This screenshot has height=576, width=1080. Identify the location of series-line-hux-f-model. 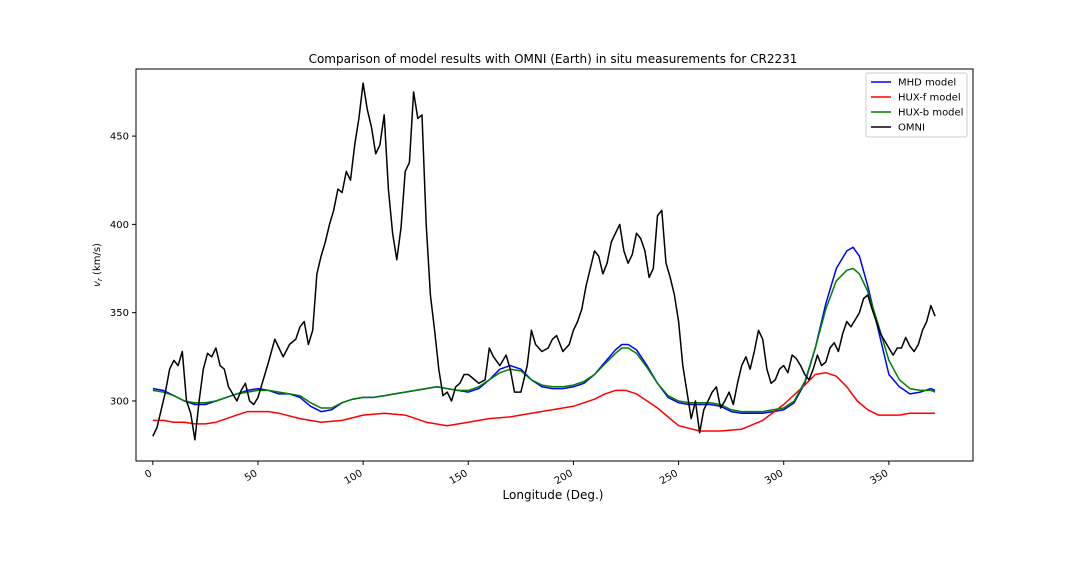
(544, 401).